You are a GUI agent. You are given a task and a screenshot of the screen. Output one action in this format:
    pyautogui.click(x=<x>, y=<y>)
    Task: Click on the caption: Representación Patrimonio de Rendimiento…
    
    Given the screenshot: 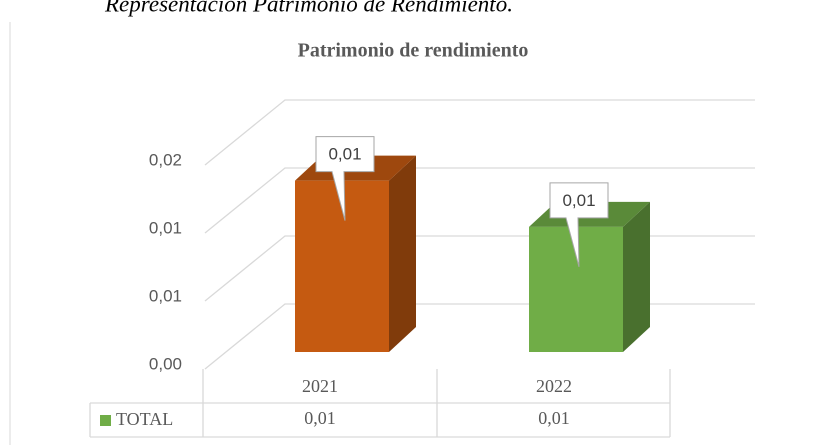 What is the action you would take?
    pyautogui.click(x=308, y=8)
    